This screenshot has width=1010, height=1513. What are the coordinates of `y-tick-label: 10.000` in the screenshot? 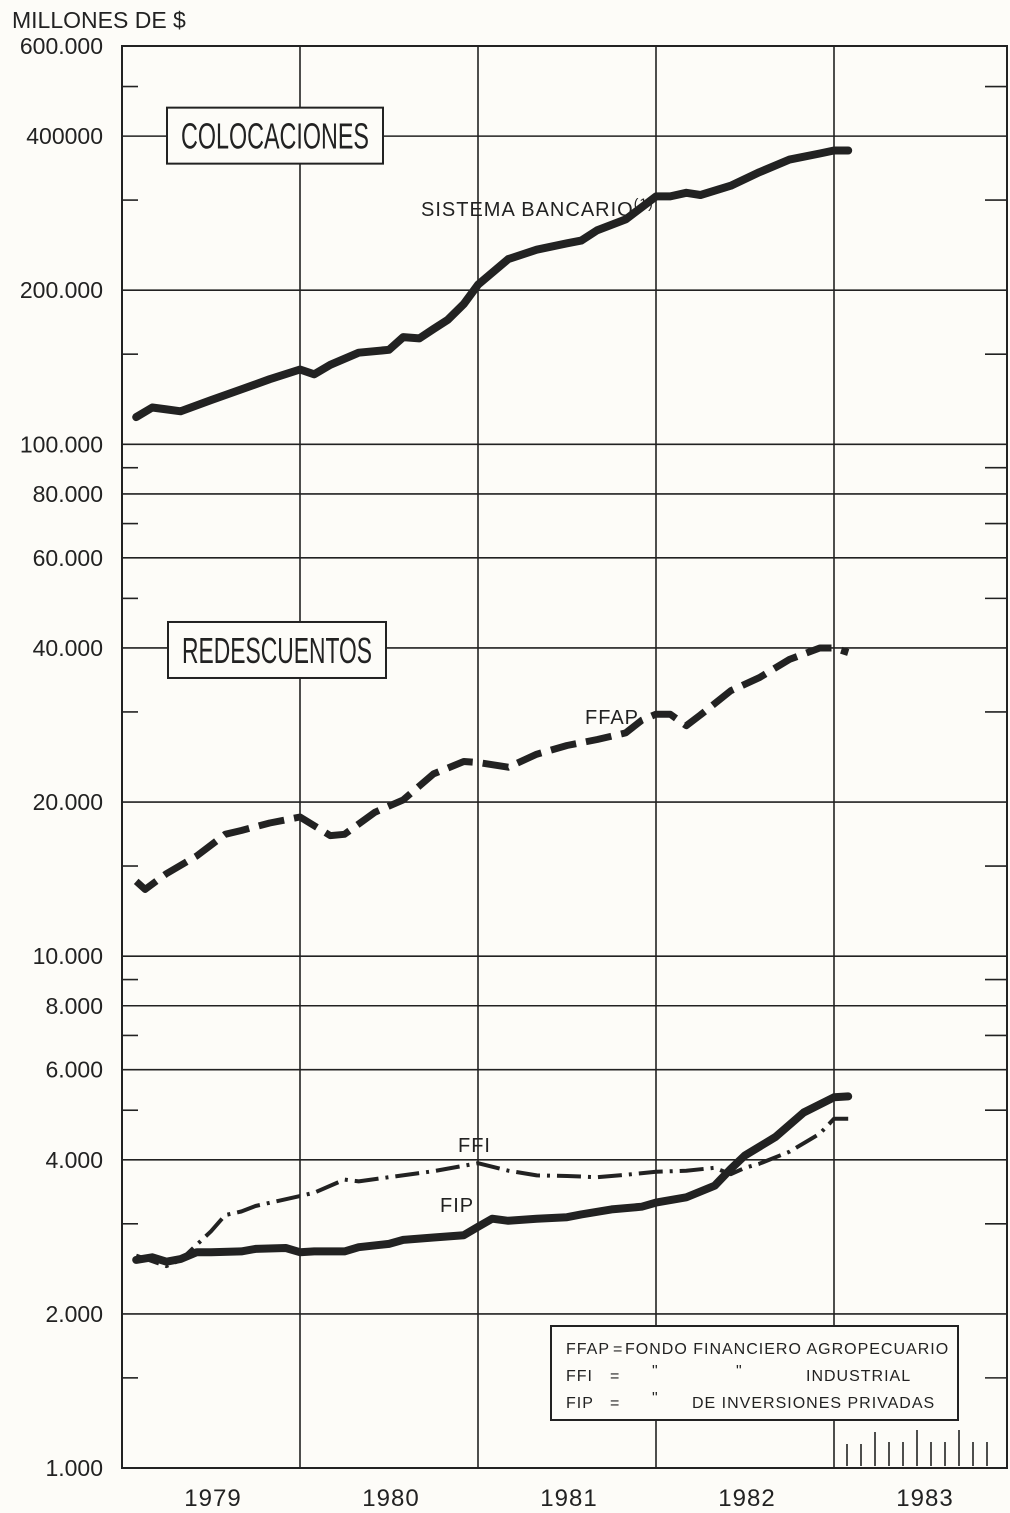 It's located at (68, 956).